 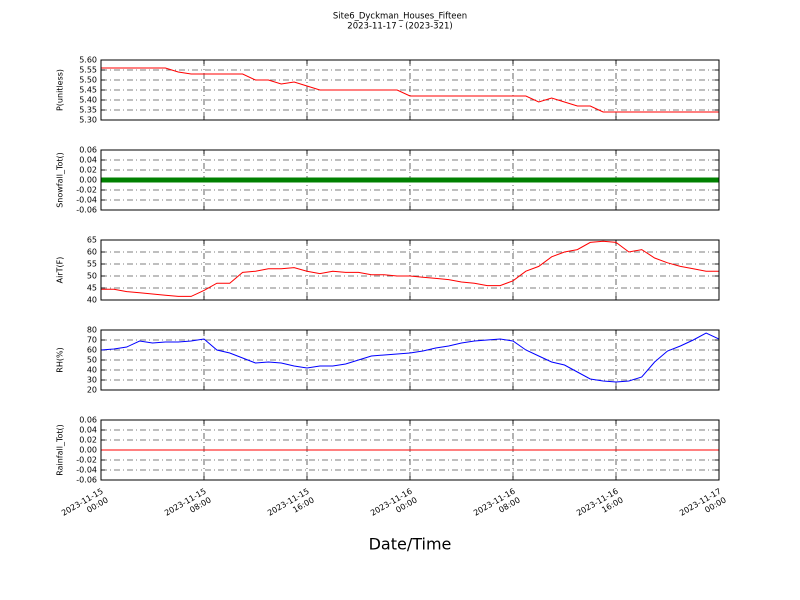 I want to click on y-tick-label: 70, so click(x=92, y=340).